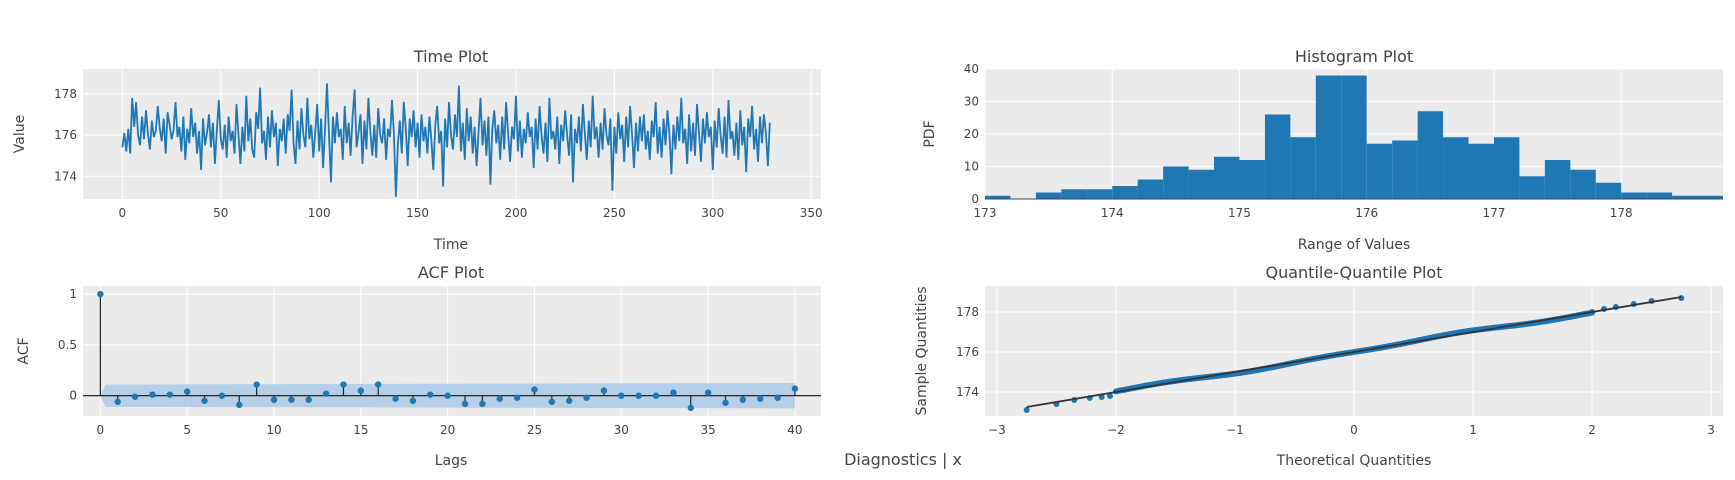 This screenshot has height=480, width=1735. I want to click on x-tick-label: 177, so click(1494, 213).